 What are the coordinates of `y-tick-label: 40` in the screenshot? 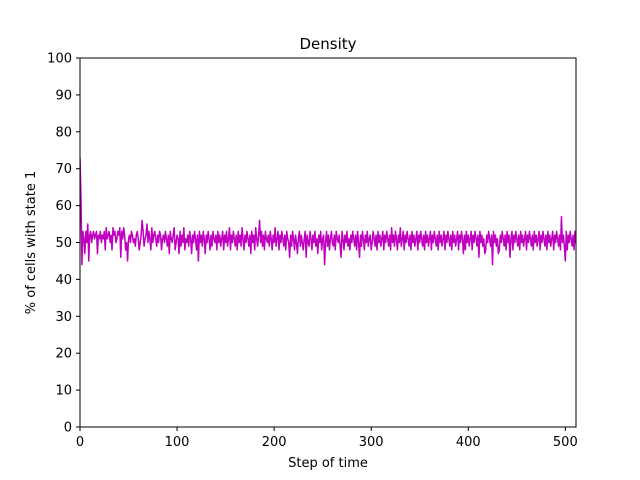 It's located at (63, 280).